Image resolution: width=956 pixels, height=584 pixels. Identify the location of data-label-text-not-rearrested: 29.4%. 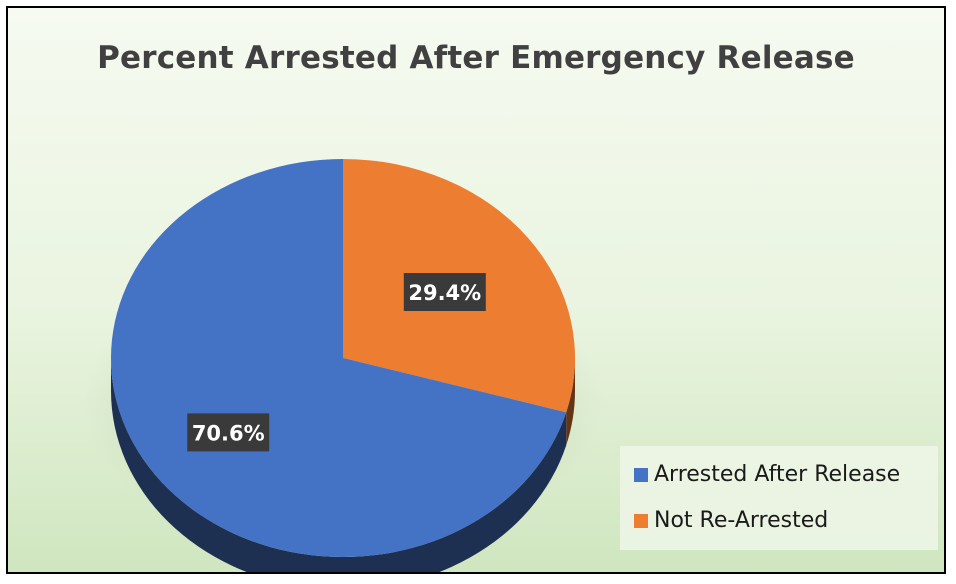
(444, 293).